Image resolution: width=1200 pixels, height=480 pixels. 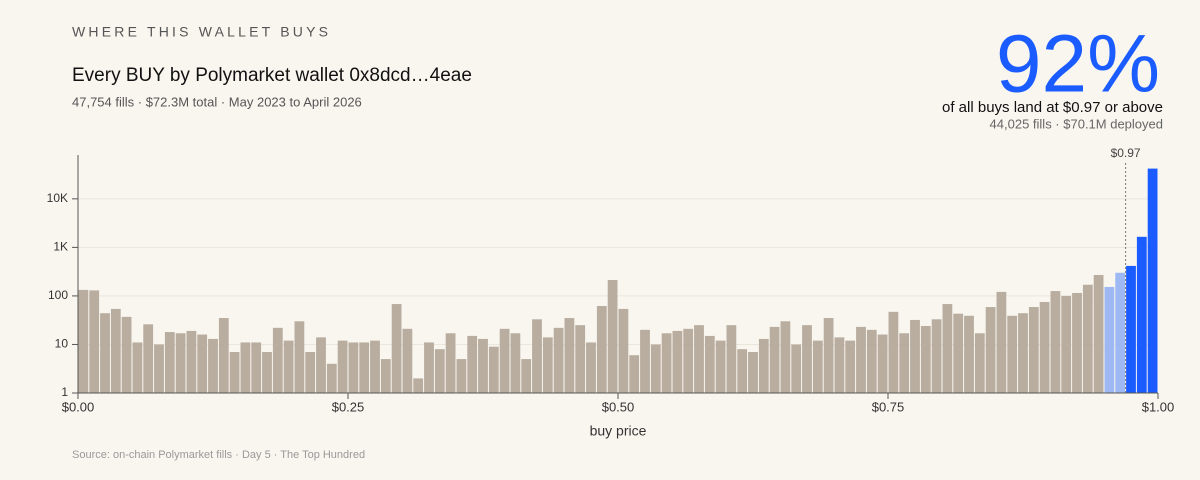 I want to click on y-tick-label: 100, so click(x=58, y=295).